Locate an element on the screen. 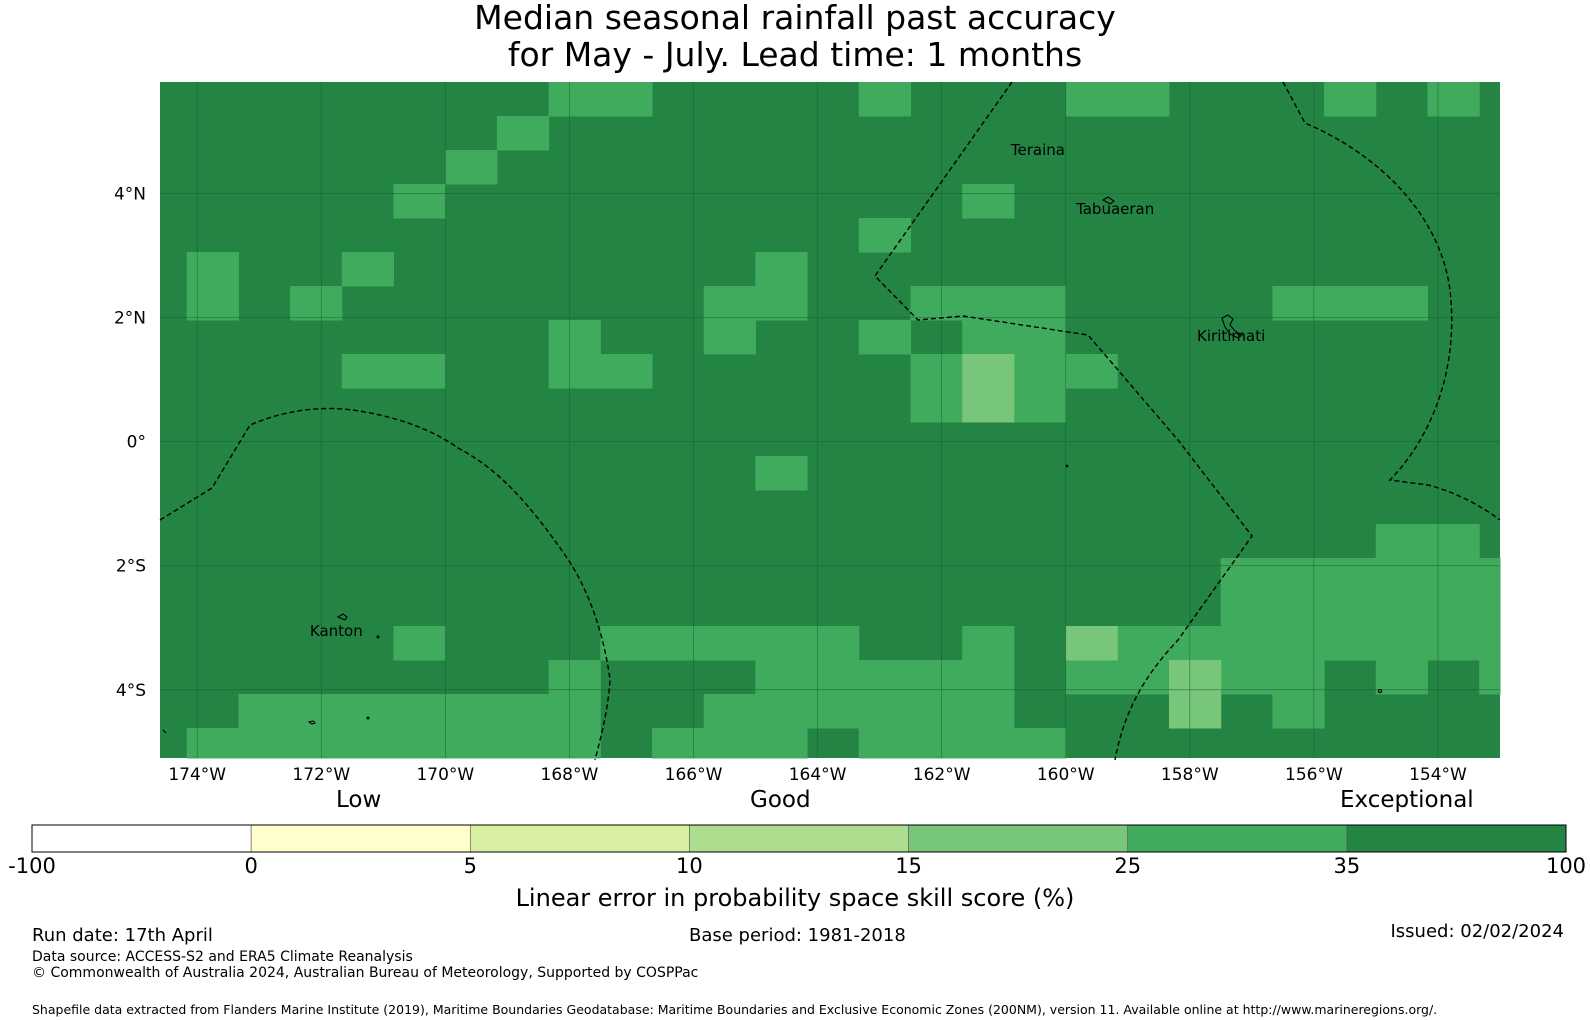  colorbar-frame is located at coordinates (799, 838).